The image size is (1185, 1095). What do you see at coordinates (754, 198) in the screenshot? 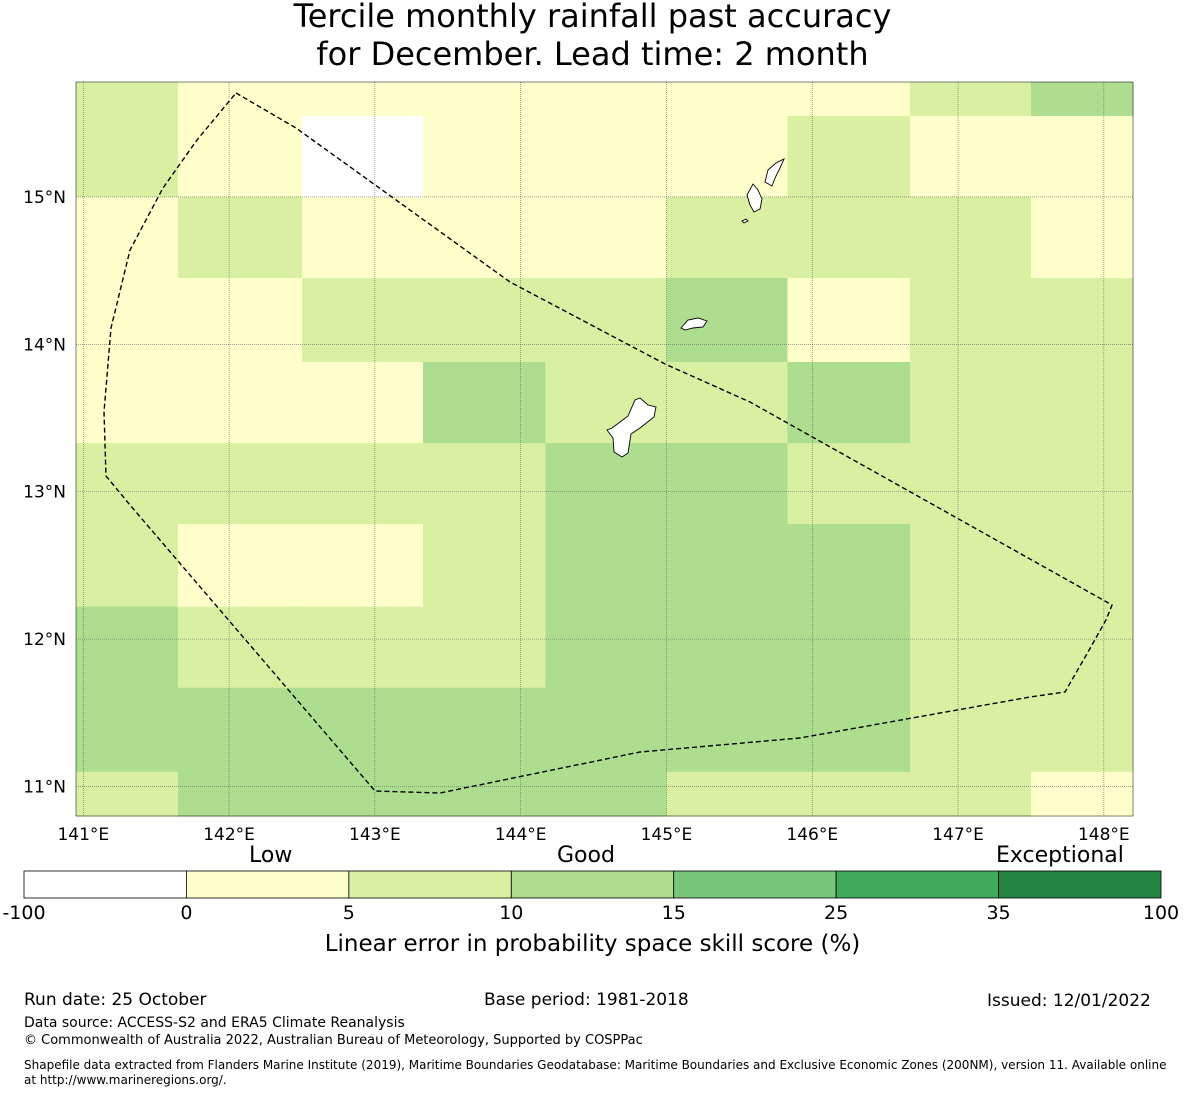
I see `island-tinian` at bounding box center [754, 198].